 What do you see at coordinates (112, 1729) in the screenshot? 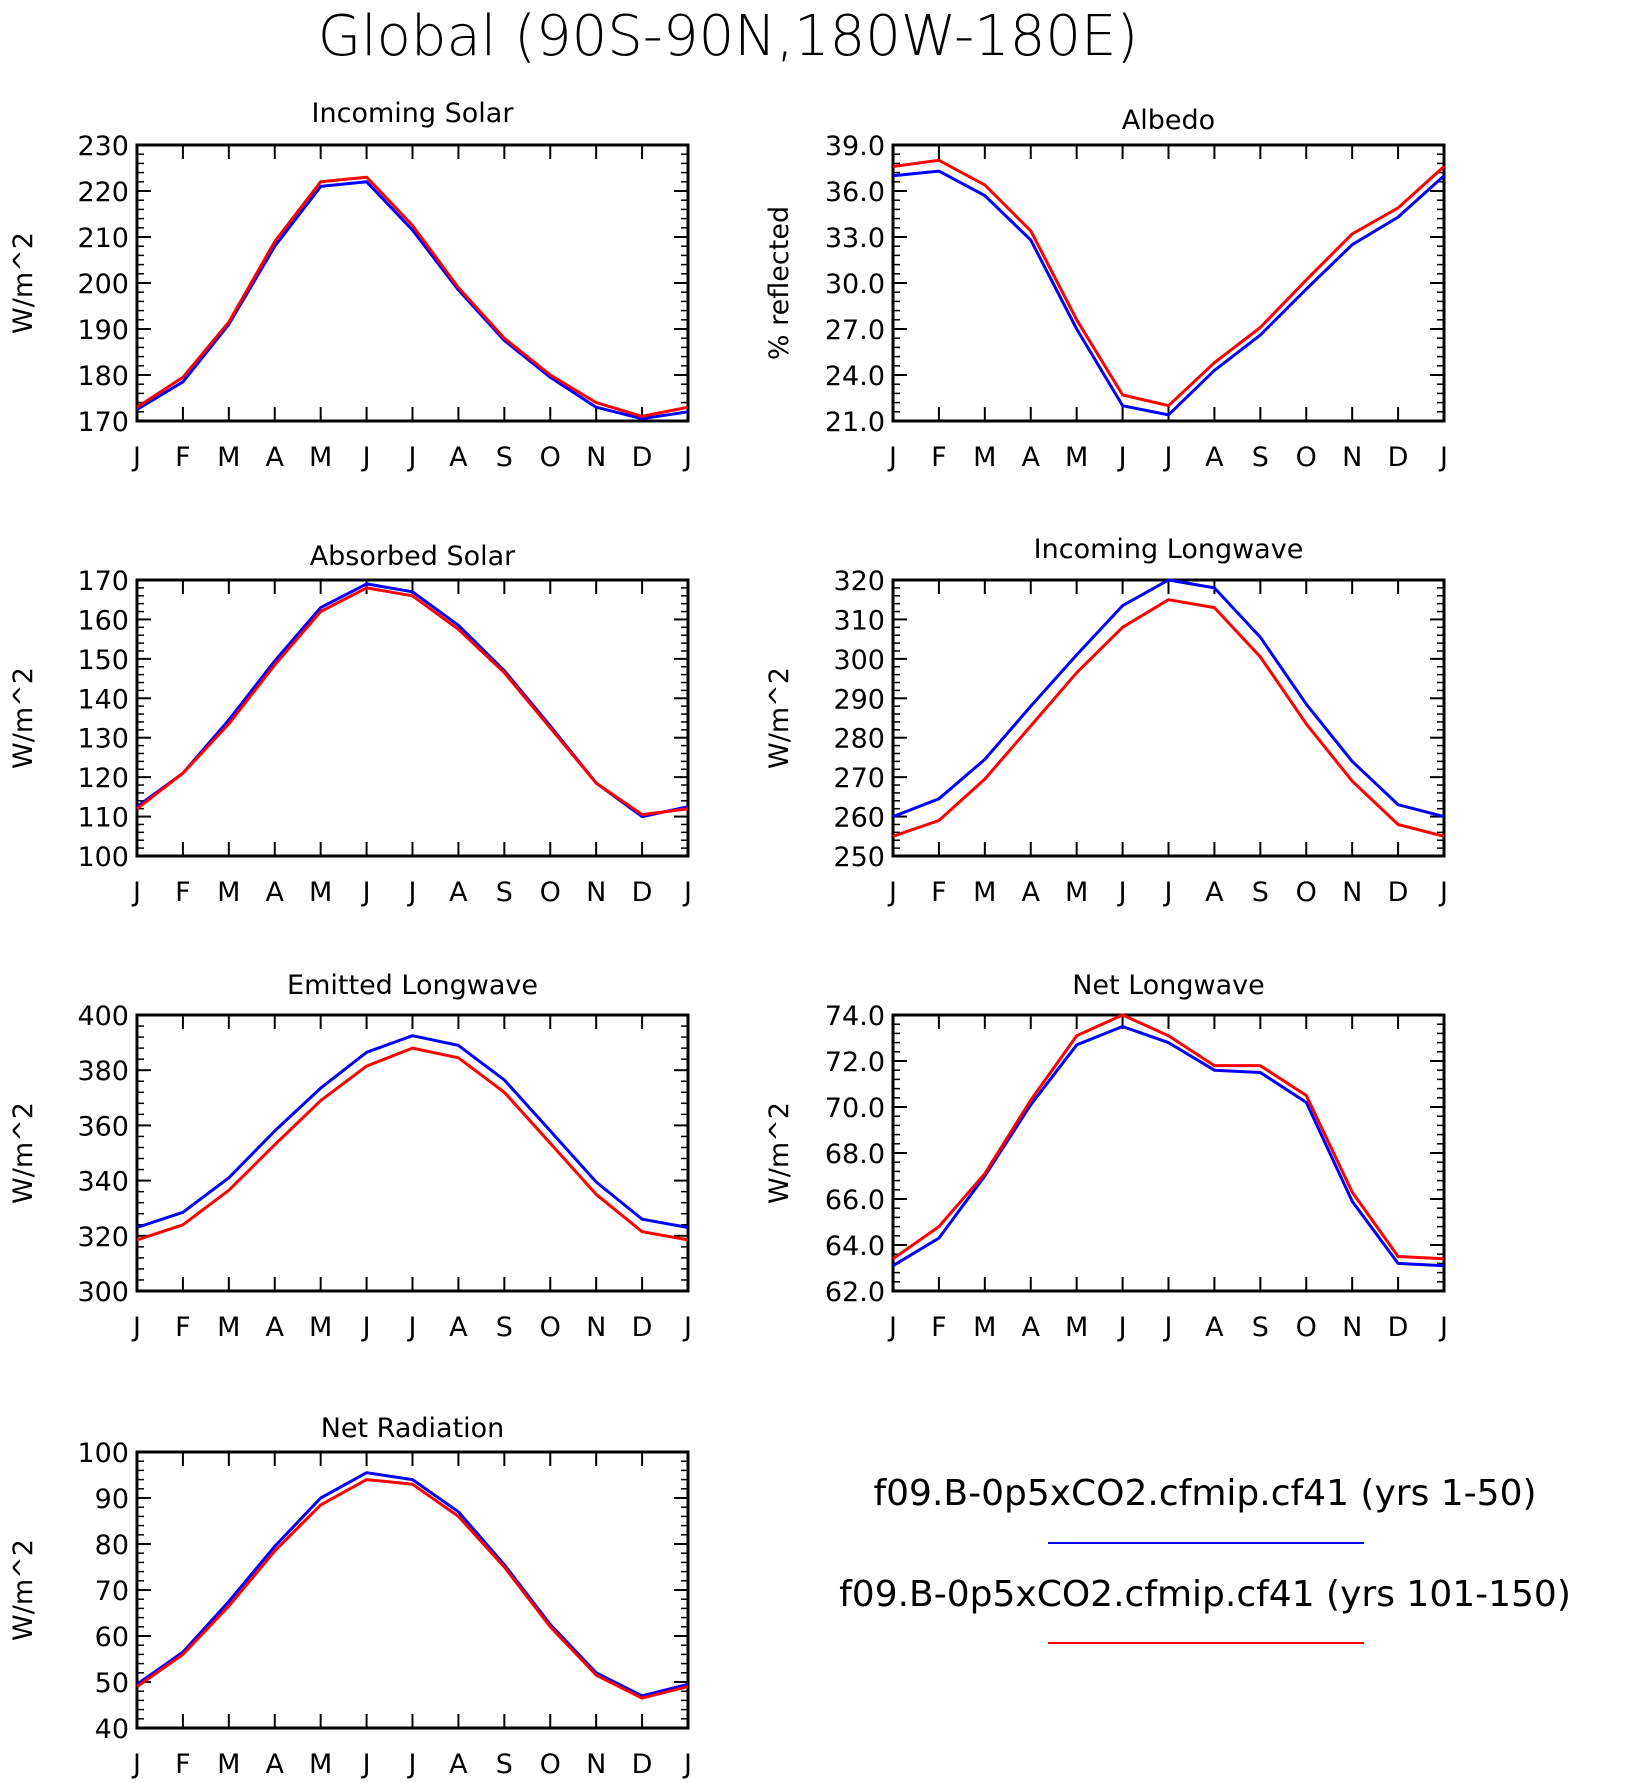
I see `y-tick-label: 40` at bounding box center [112, 1729].